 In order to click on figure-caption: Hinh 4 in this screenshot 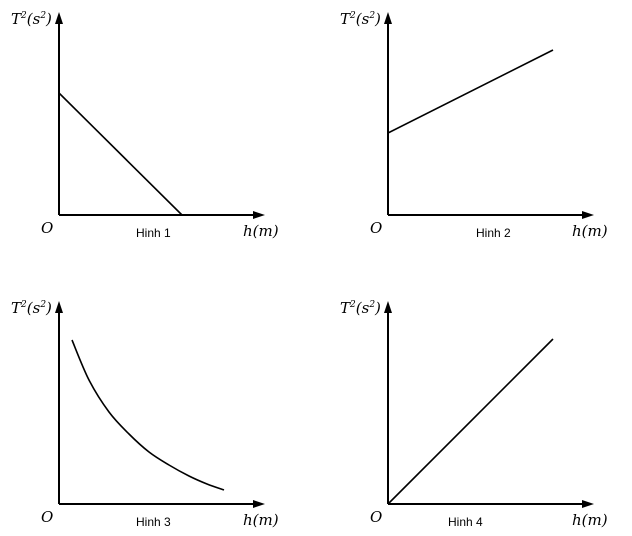, I will do `click(465, 522)`.